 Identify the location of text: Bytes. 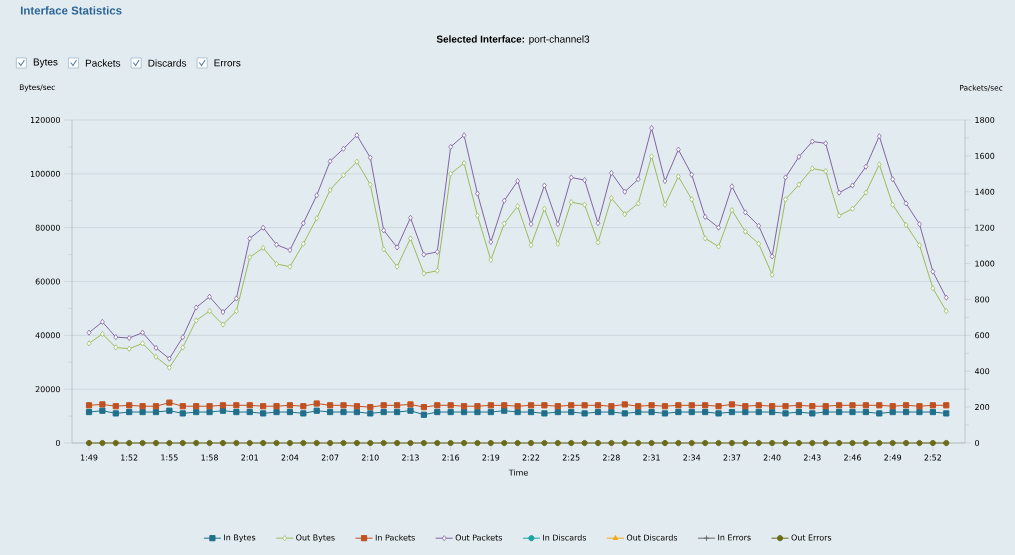
(45, 63).